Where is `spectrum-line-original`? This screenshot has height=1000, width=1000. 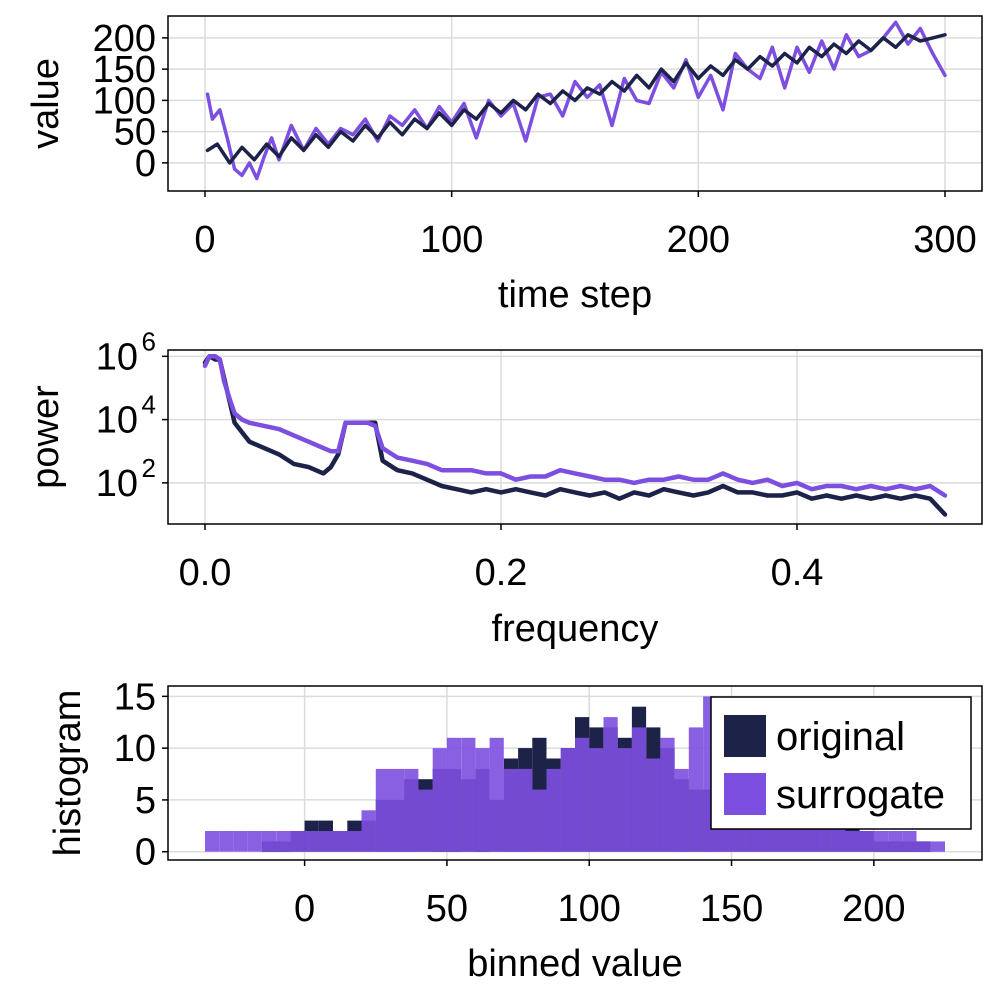 spectrum-line-original is located at coordinates (575, 435).